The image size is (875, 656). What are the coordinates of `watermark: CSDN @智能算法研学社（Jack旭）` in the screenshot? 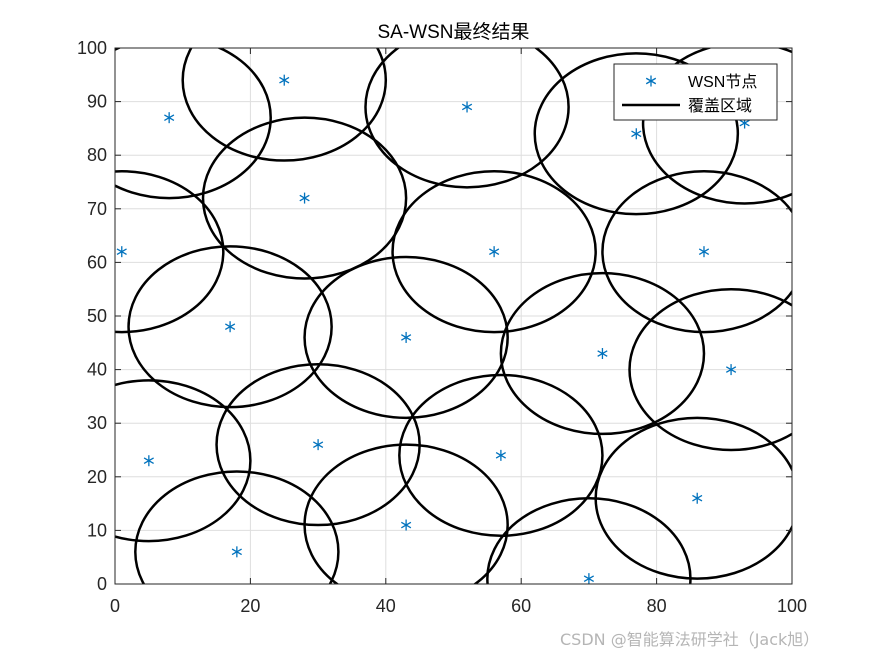 It's located at (690, 639).